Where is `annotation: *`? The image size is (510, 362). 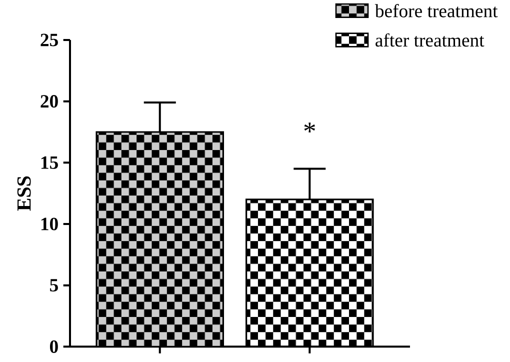 annotation: * is located at coordinates (310, 127).